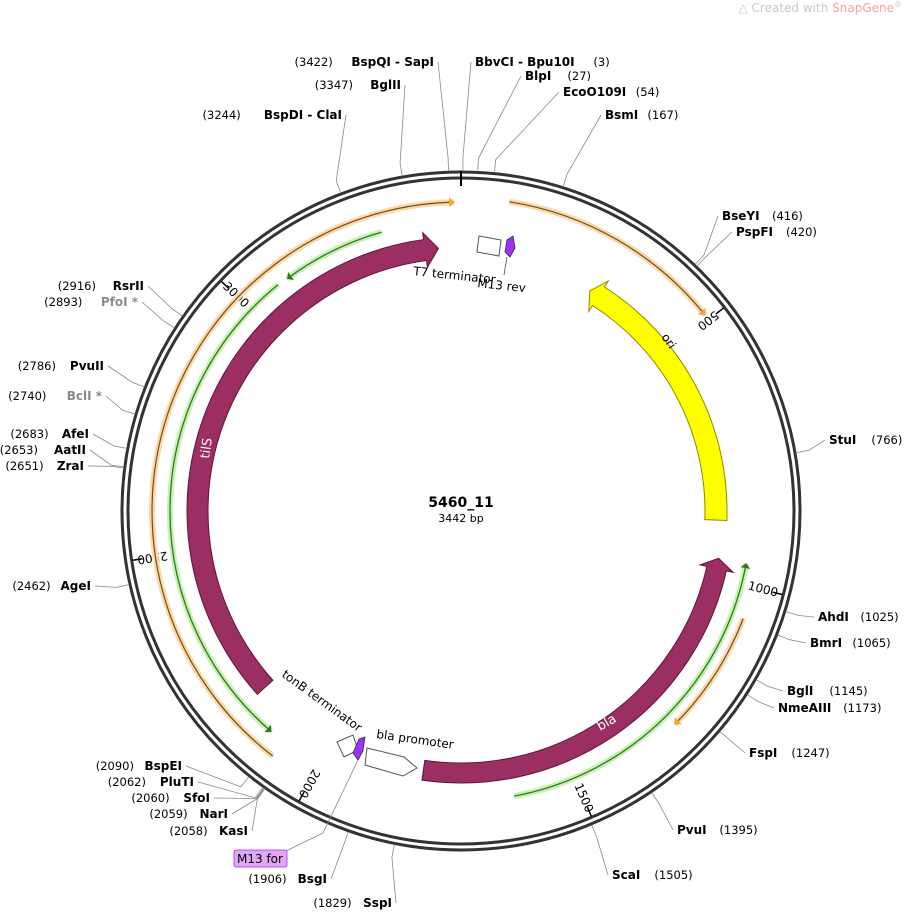  Describe the element at coordinates (510, 246) in the screenshot. I see `m13-rev-primer` at that location.